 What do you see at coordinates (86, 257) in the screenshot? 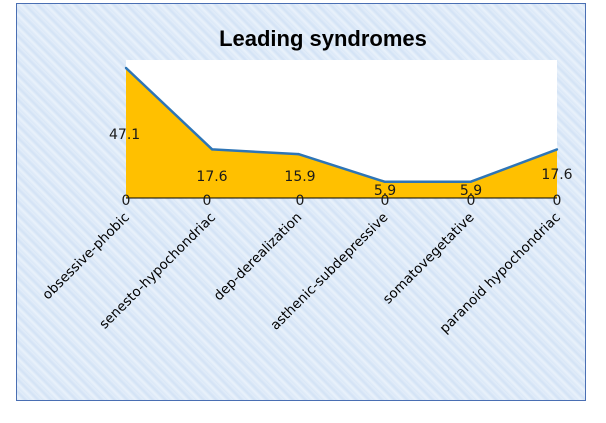
I see `x-tick-label: obsessive-phobic` at bounding box center [86, 257].